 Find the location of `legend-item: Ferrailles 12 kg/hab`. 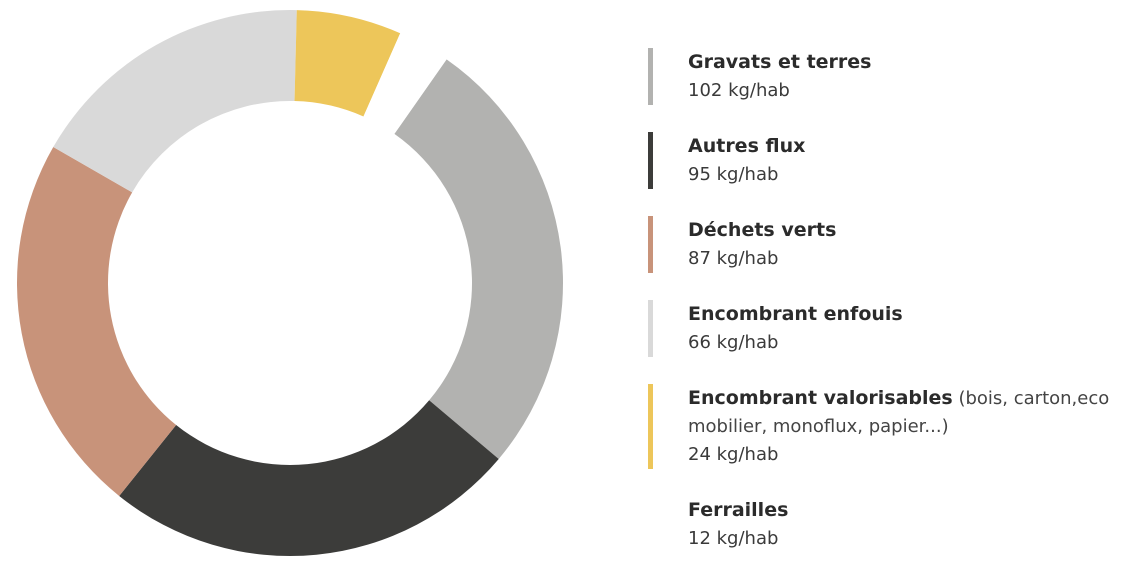

legend-item: Ferrailles 12 kg/hab is located at coordinates (883, 524).